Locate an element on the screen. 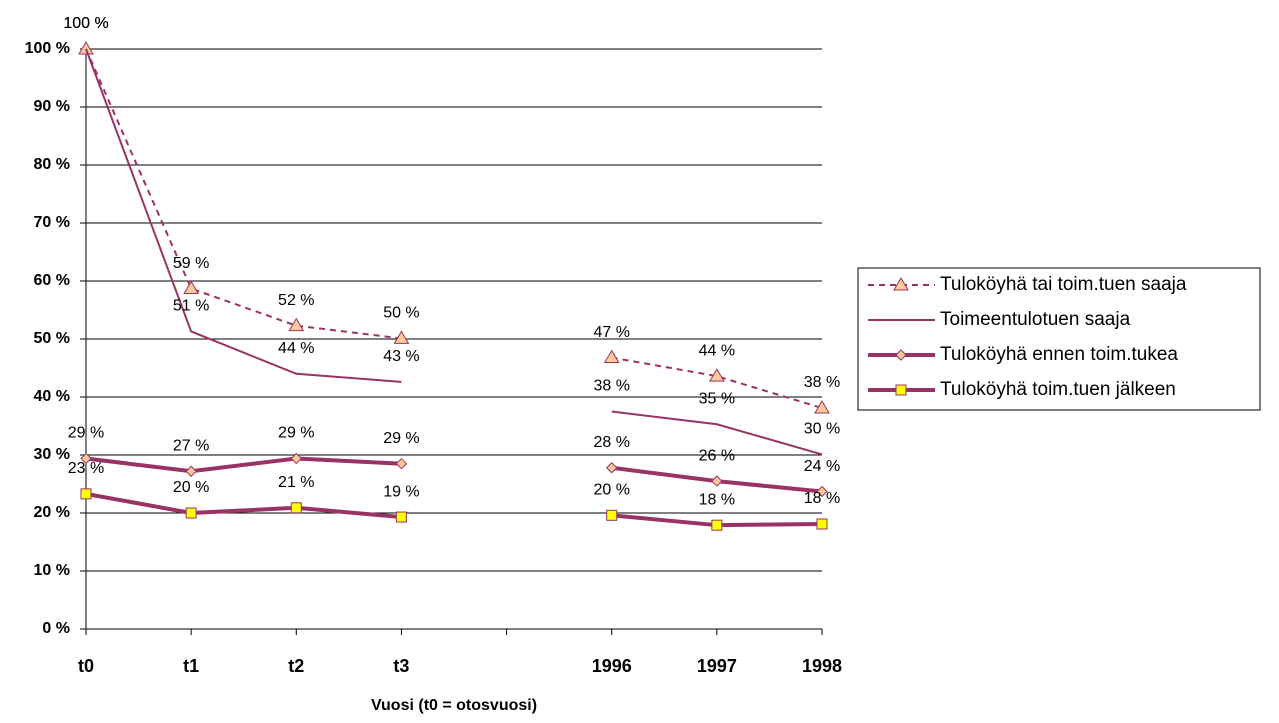  y-tick-label: 100 % is located at coordinates (47, 48).